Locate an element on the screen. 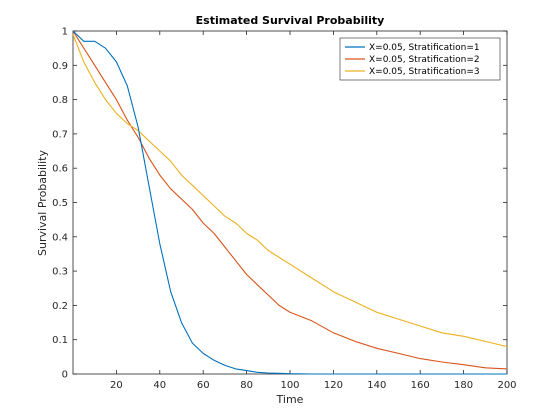 The image size is (560, 420). x-tick-label: 60 is located at coordinates (203, 385).